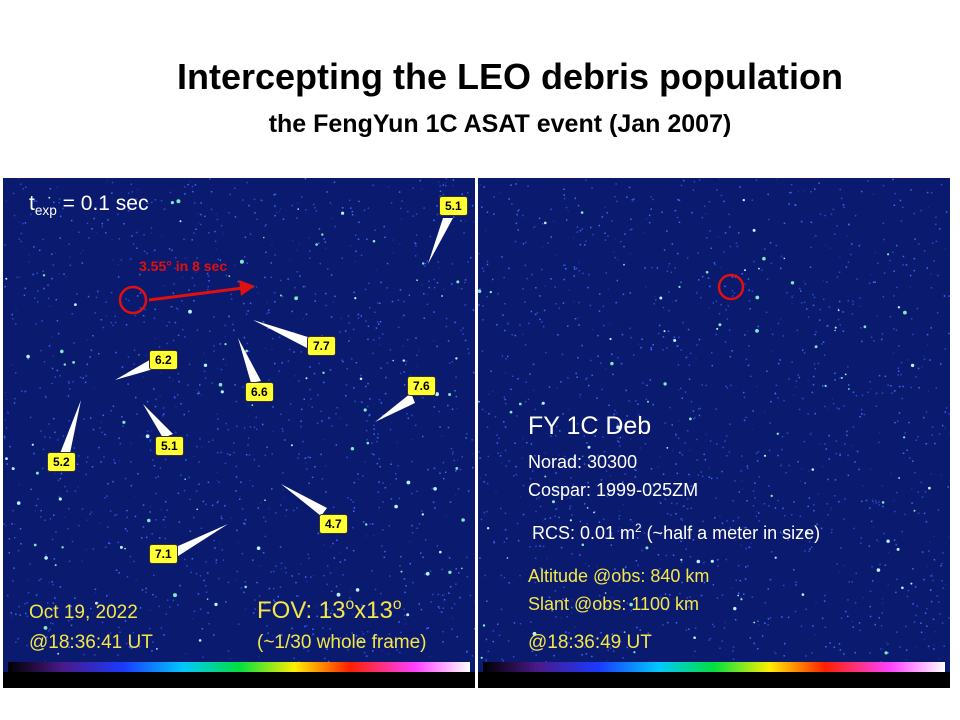 Image resolution: width=960 pixels, height=720 pixels. I want to click on observation-date: Oct 19, 2022, so click(83, 612).